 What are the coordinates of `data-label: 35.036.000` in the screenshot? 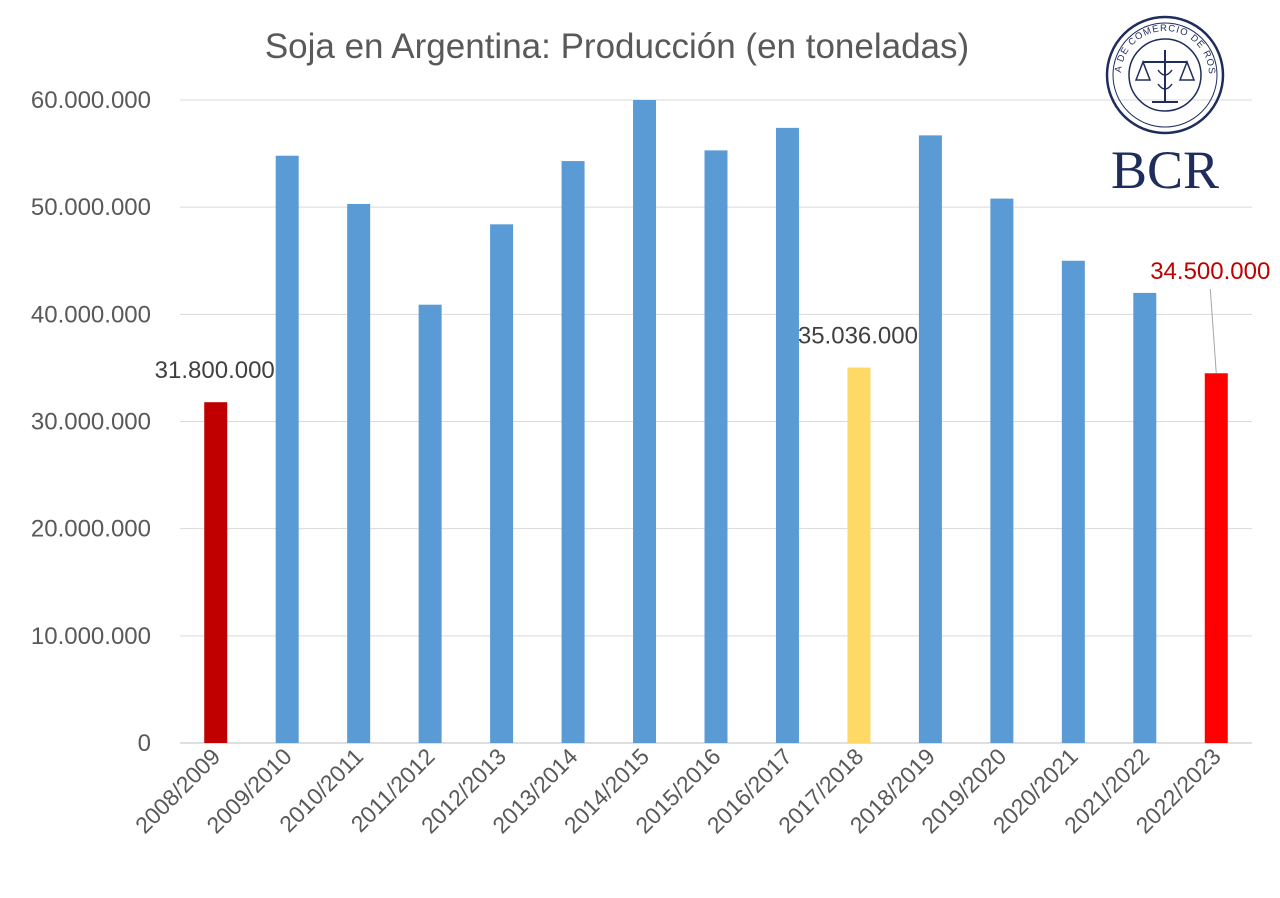 It's located at (858, 336).